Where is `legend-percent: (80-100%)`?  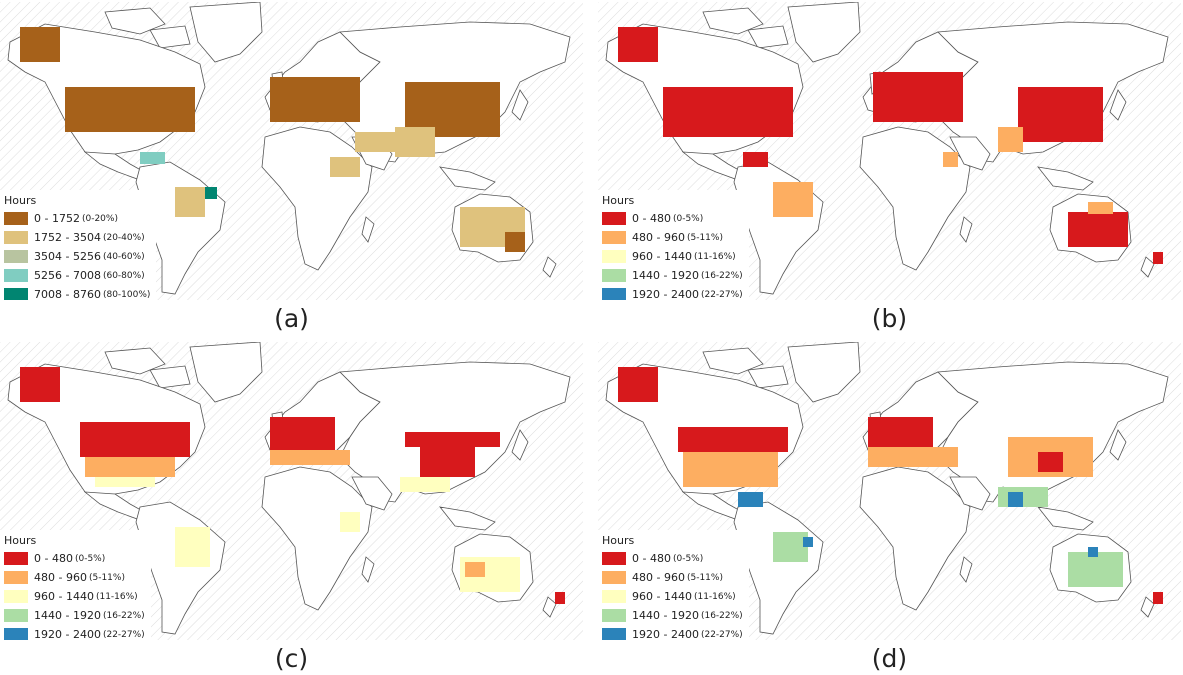 legend-percent: (80-100%) is located at coordinates (126, 294).